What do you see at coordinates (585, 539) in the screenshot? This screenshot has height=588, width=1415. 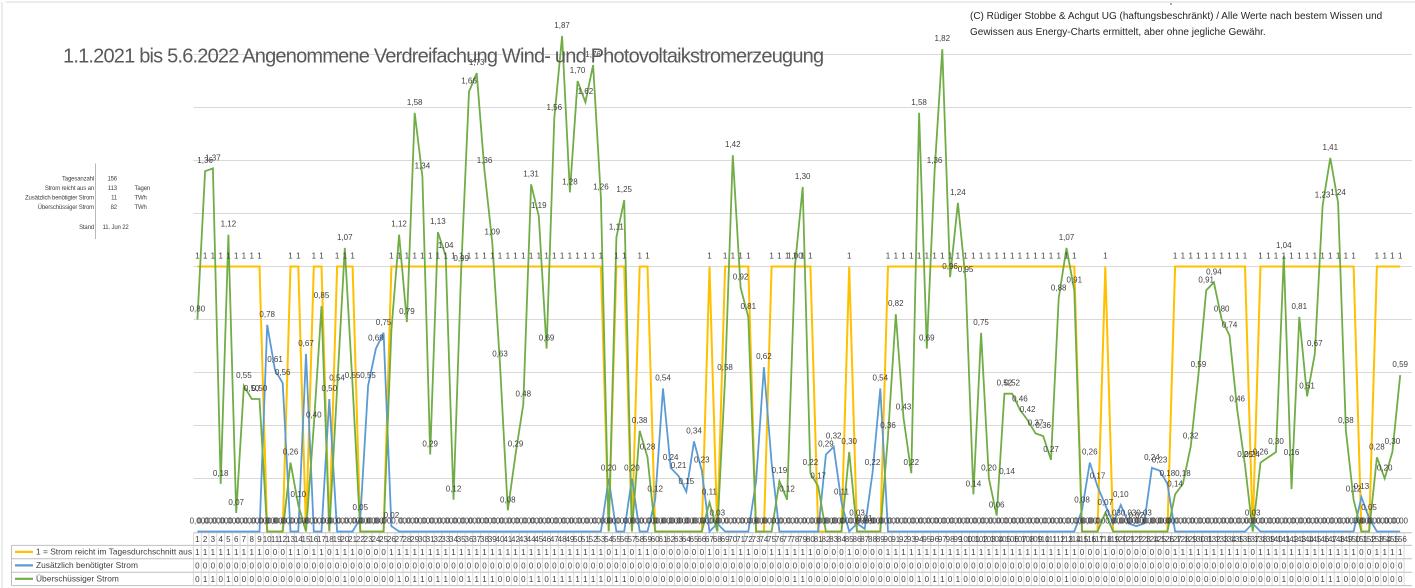 I see `svg-text: 51` at bounding box center [585, 539].